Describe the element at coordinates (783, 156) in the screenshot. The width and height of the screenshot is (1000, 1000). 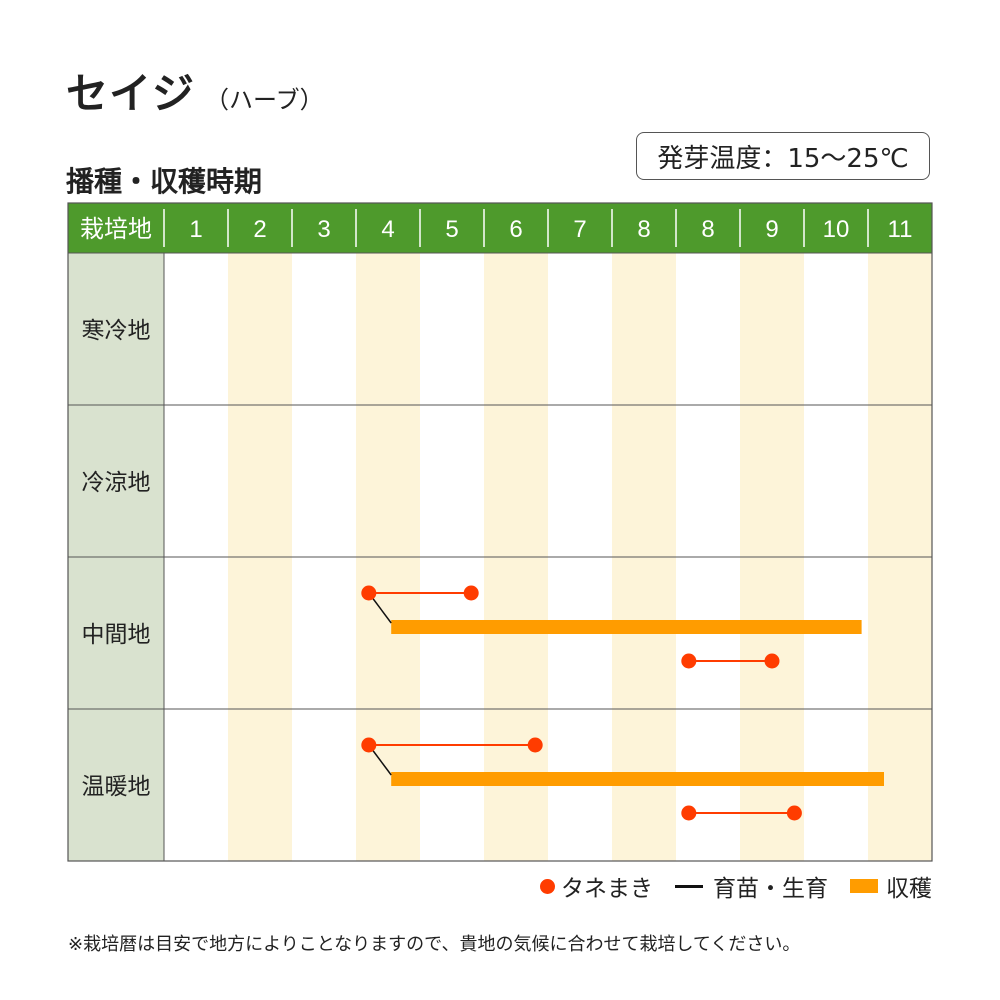
I see `germination-temperature-badge: 発芽温度：15～25℃` at that location.